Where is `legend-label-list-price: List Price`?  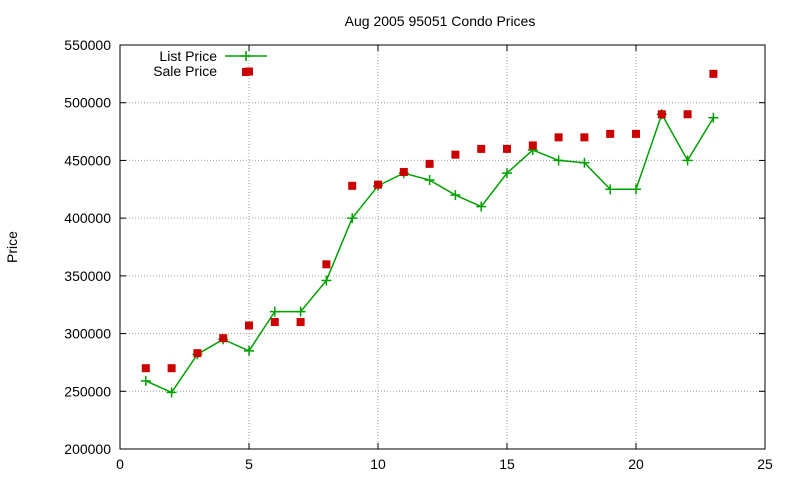 legend-label-list-price: List Price is located at coordinates (188, 56).